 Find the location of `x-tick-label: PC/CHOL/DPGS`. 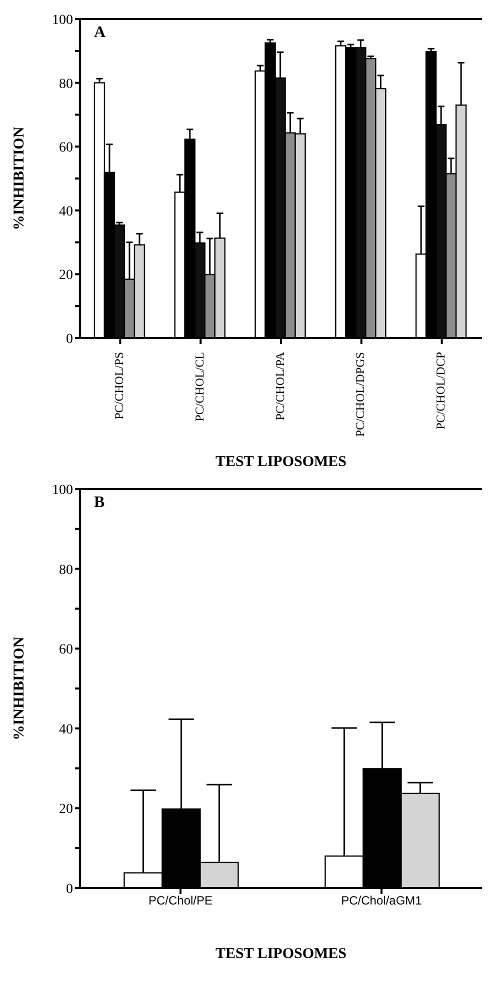

x-tick-label: PC/CHOL/DPGS is located at coordinates (360, 394).